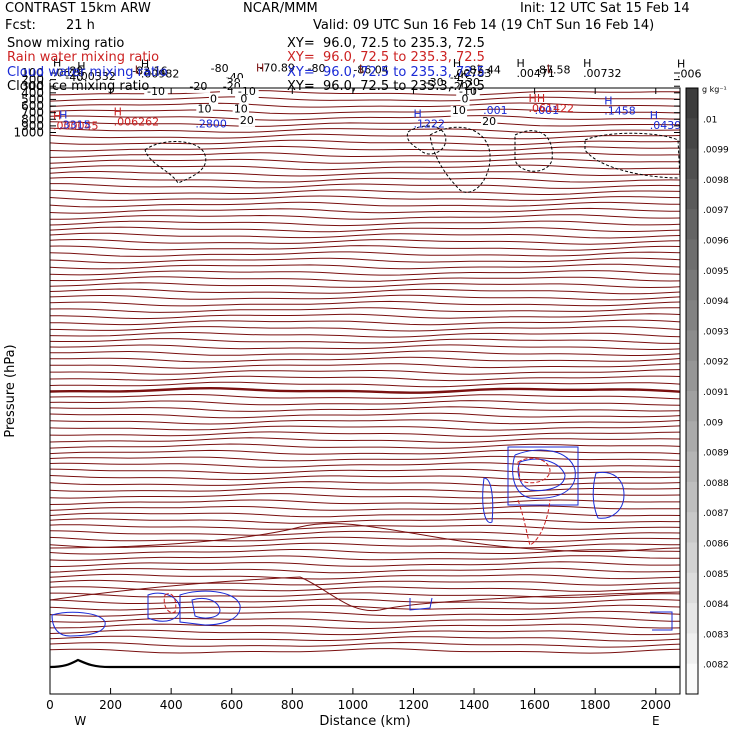  I want to click on field-xy-cloud-ice: XY= 96.0, 72.5 to 235.3, 72.5, so click(386, 86).